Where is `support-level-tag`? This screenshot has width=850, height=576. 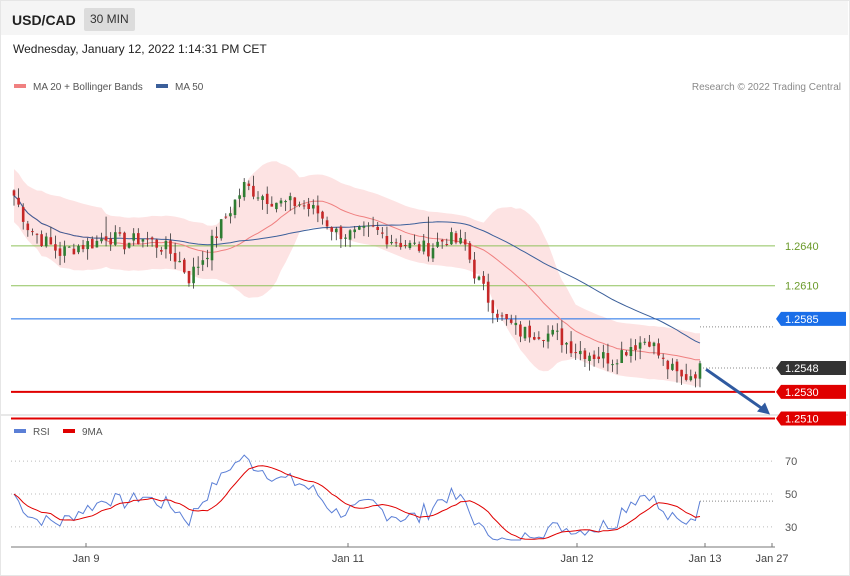 support-level-tag is located at coordinates (811, 418).